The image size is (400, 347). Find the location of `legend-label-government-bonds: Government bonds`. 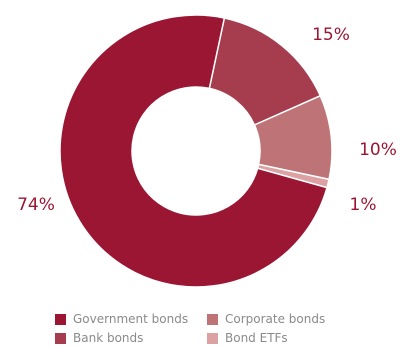

legend-label-government-bonds: Government bonds is located at coordinates (131, 319).